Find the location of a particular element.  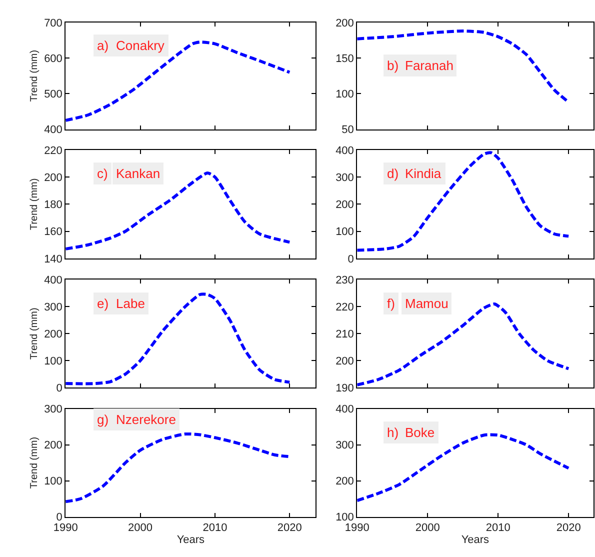

annotation: Conakry is located at coordinates (140, 45).